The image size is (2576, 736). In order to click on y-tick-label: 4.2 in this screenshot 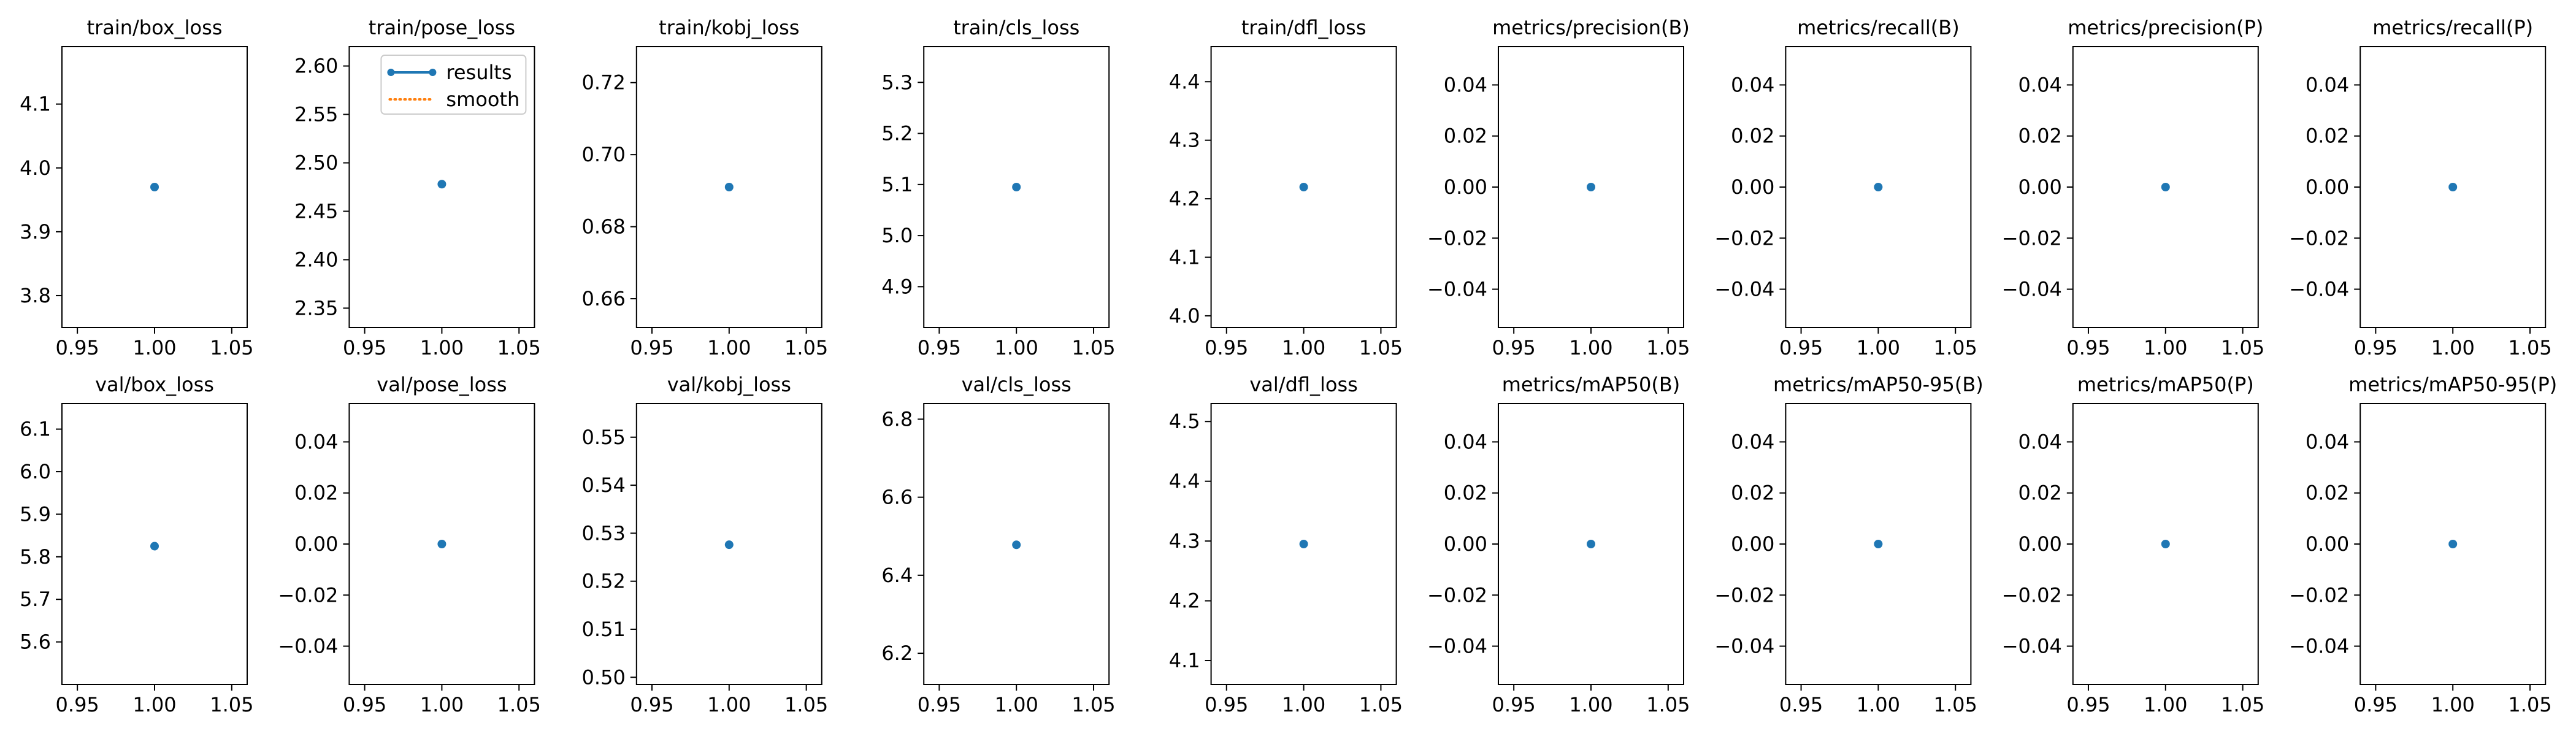, I will do `click(1184, 198)`.